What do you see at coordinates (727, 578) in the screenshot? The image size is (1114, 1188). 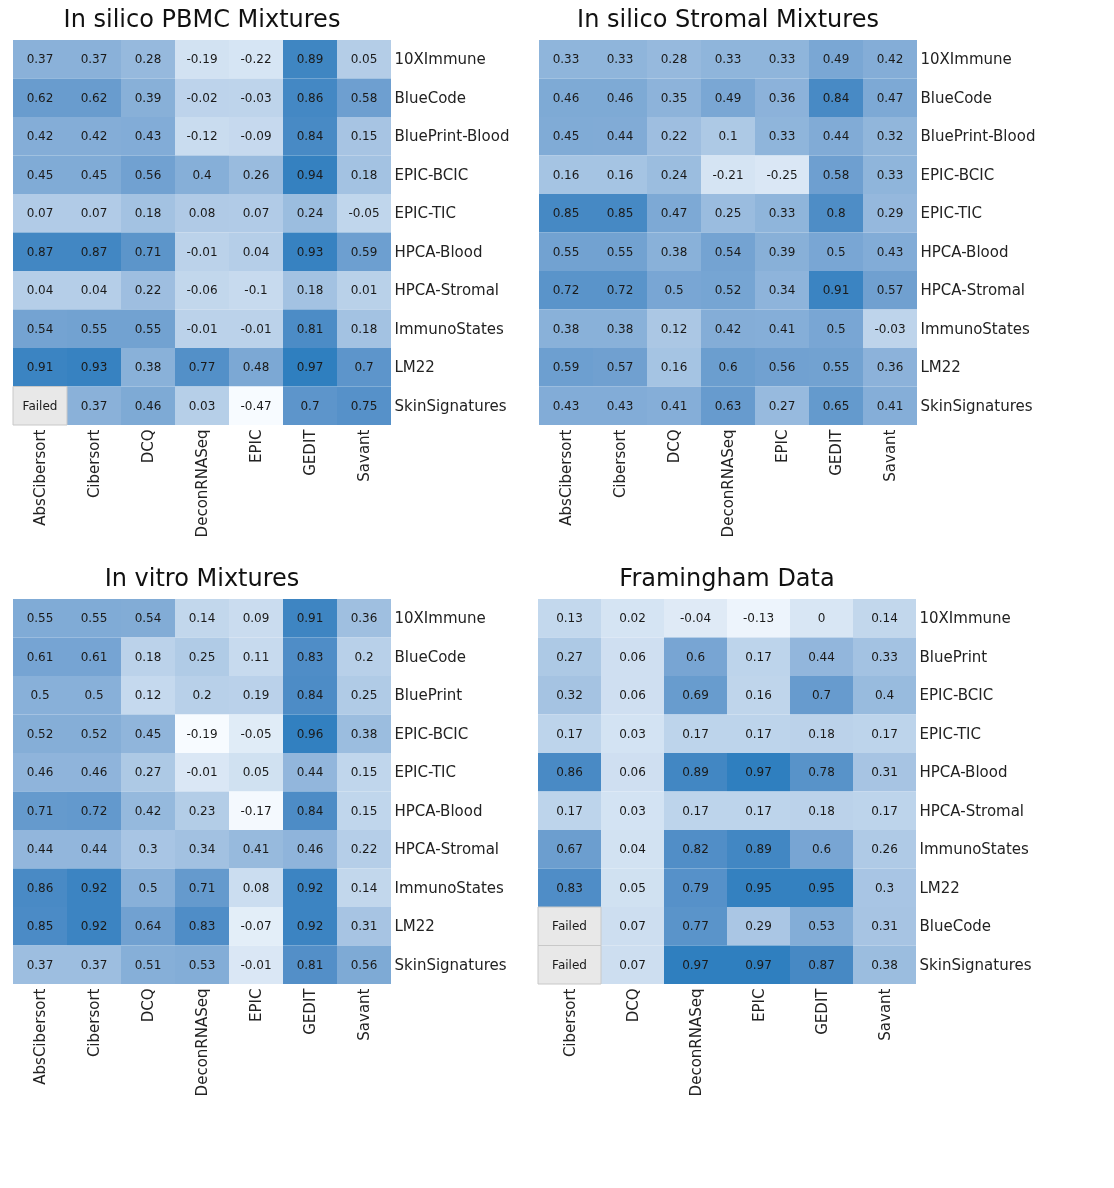 I see `chart-title: Framingham Data` at bounding box center [727, 578].